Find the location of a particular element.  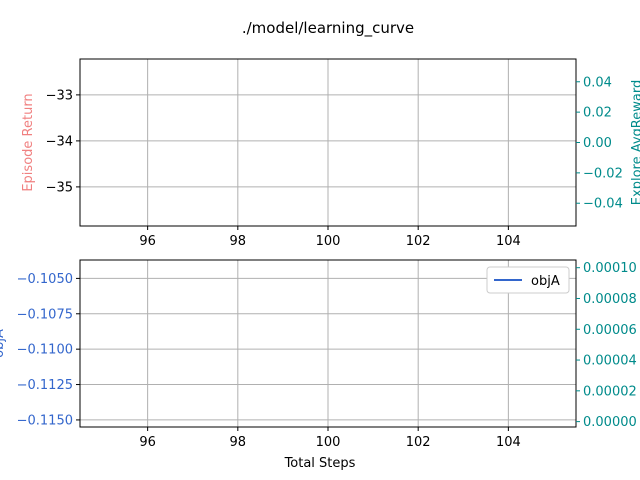

right-y-tick-label: −0.02 is located at coordinates (603, 173).